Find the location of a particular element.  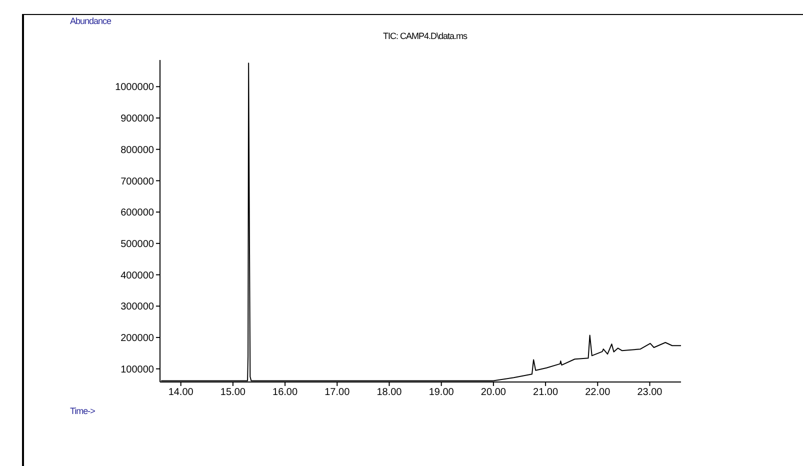

y-tick-label: 100000 is located at coordinates (137, 370).